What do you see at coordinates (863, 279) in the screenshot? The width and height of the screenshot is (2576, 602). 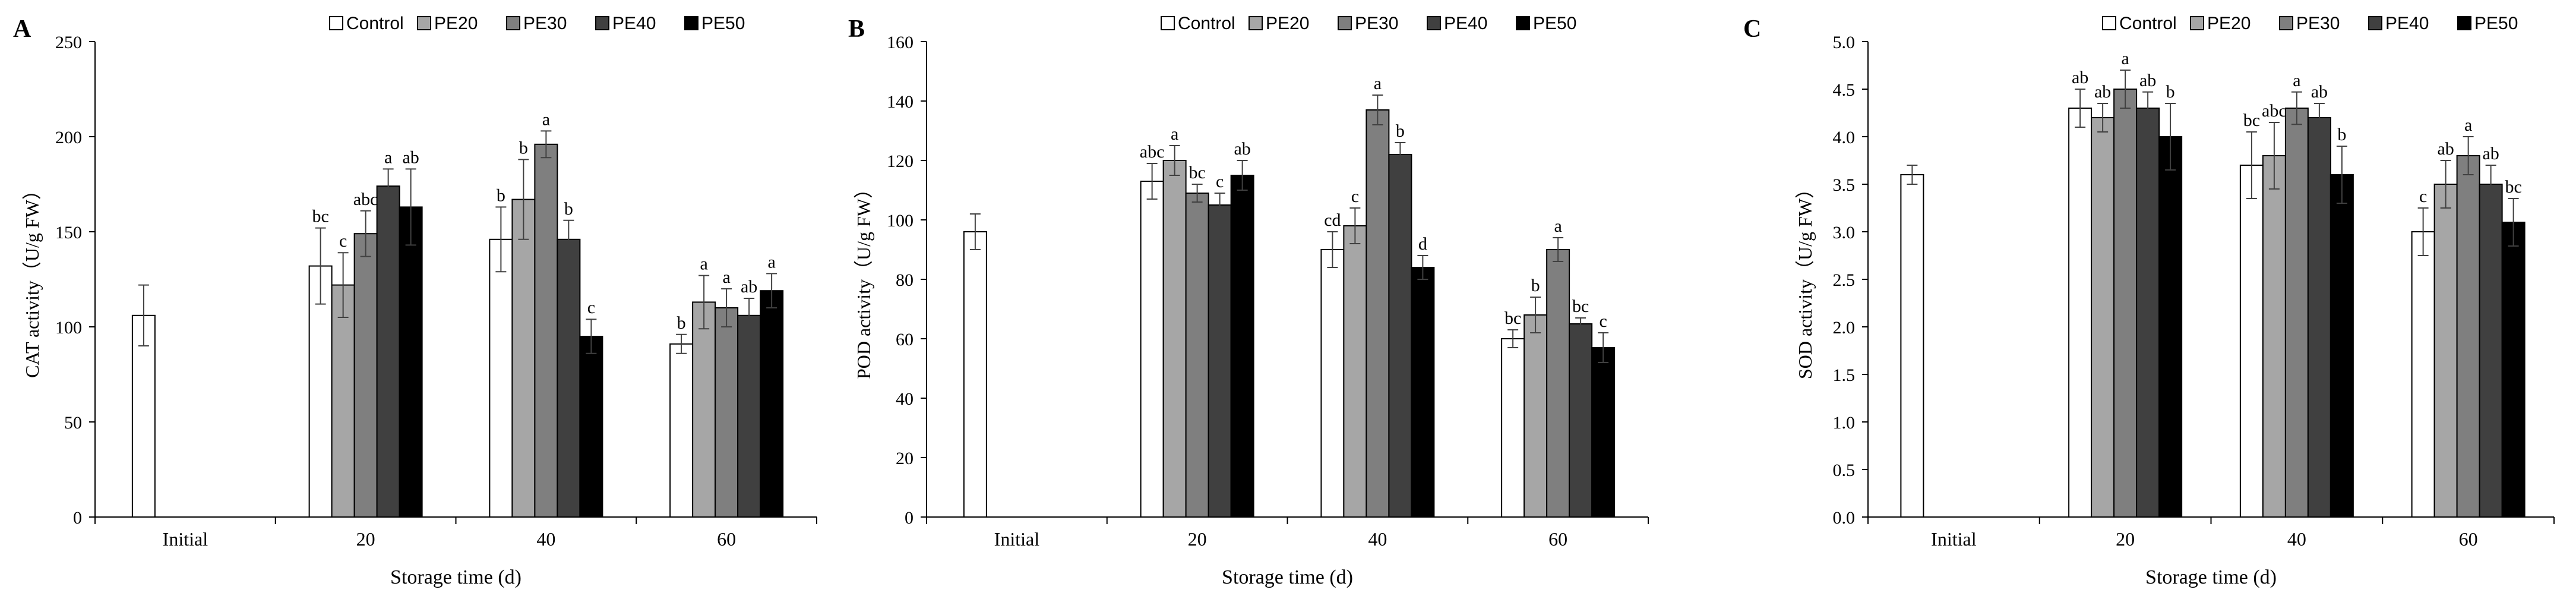 I see `y-axis-title: POD activity（U/g FW）` at bounding box center [863, 279].